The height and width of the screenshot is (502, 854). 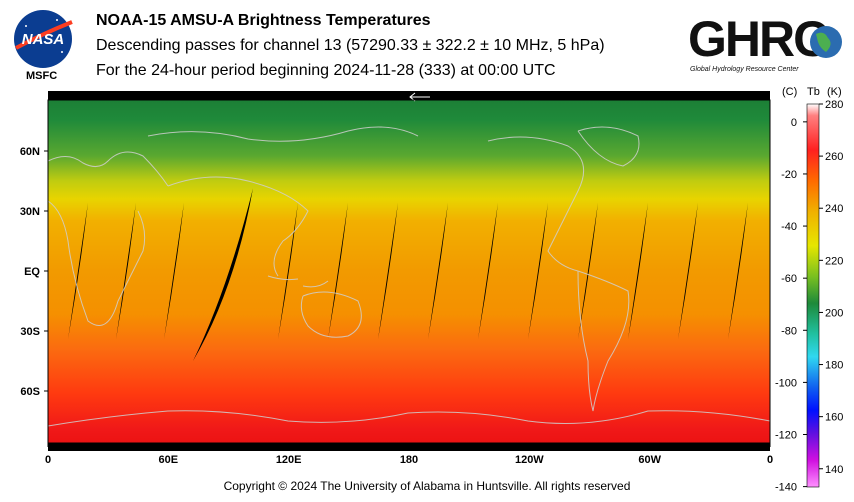 What do you see at coordinates (238, 226) in the screenshot?
I see `asia-coast` at bounding box center [238, 226].